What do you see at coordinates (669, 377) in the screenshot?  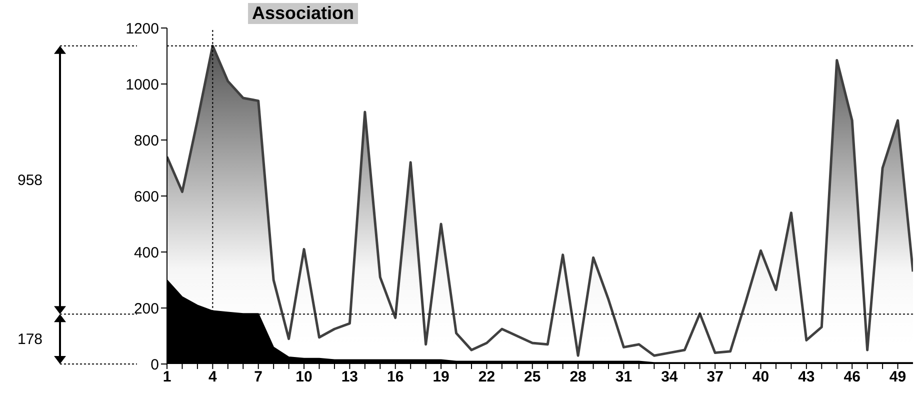 I see `x-tick-label: 34` at bounding box center [669, 377].